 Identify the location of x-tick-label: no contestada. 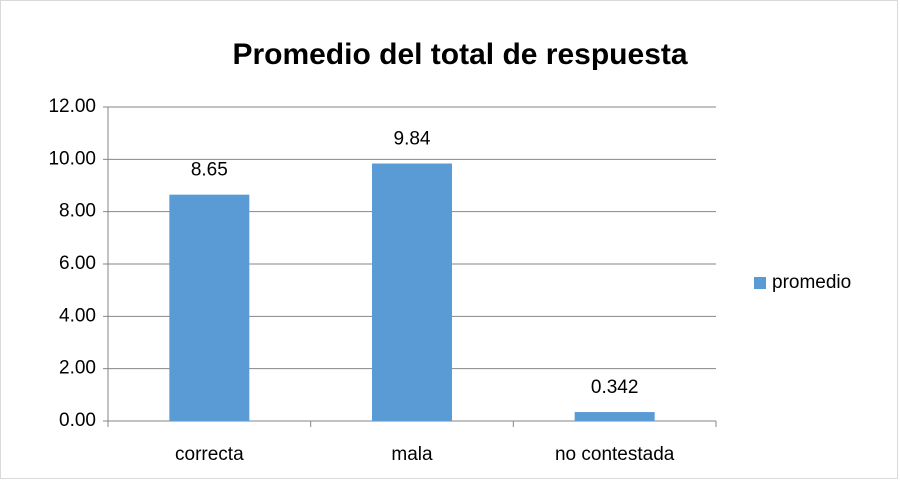
(615, 454).